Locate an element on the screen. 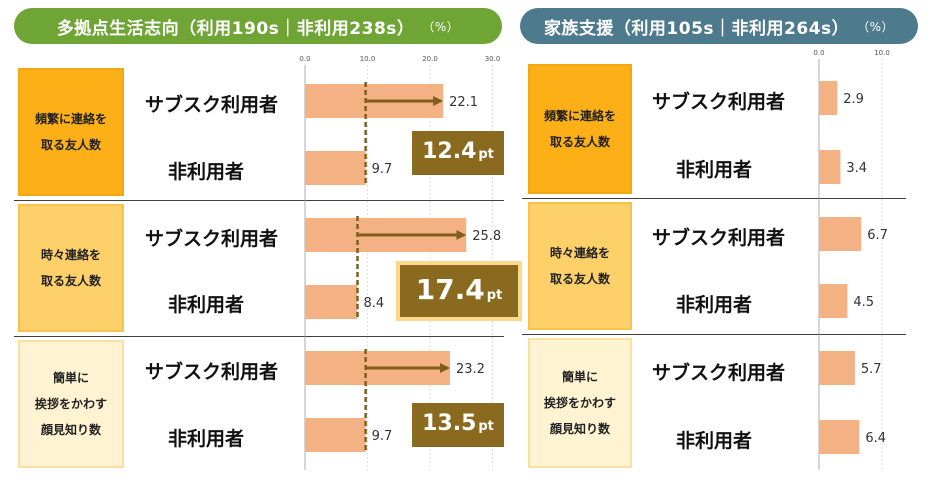 This screenshot has height=490, width=931. right-panel-title: 家族支援（利用105s｜非利用264s） （%） is located at coordinates (719, 26).